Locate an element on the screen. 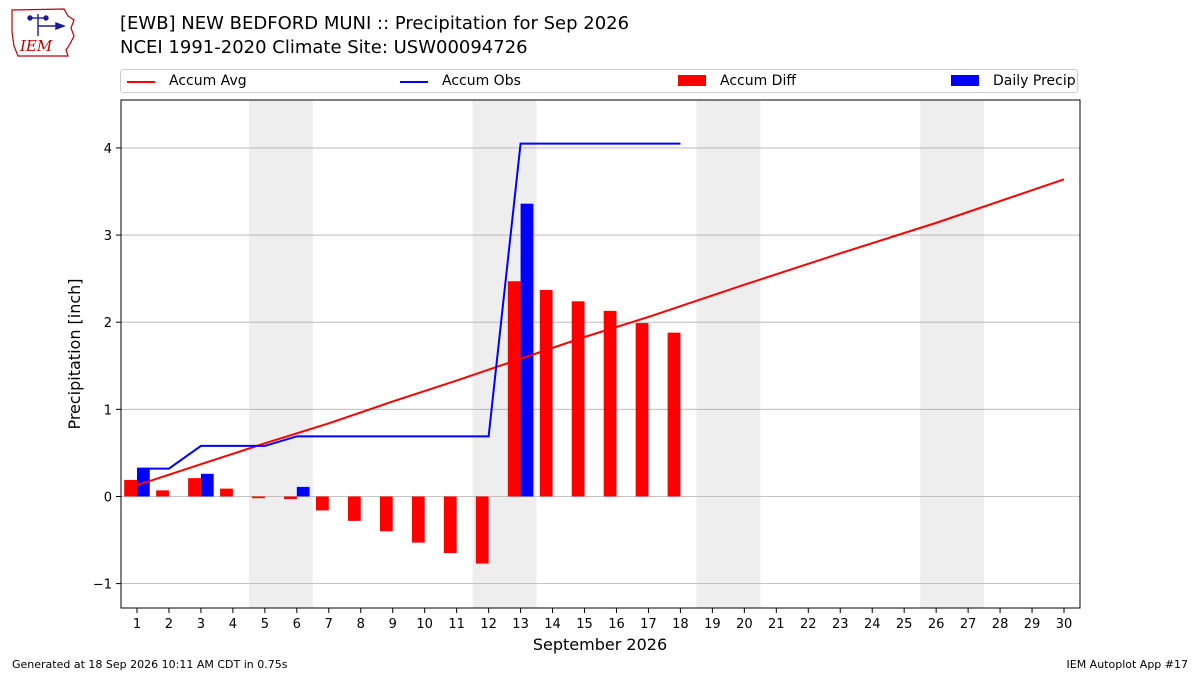  iem-logo: IEM is located at coordinates (43, 32).